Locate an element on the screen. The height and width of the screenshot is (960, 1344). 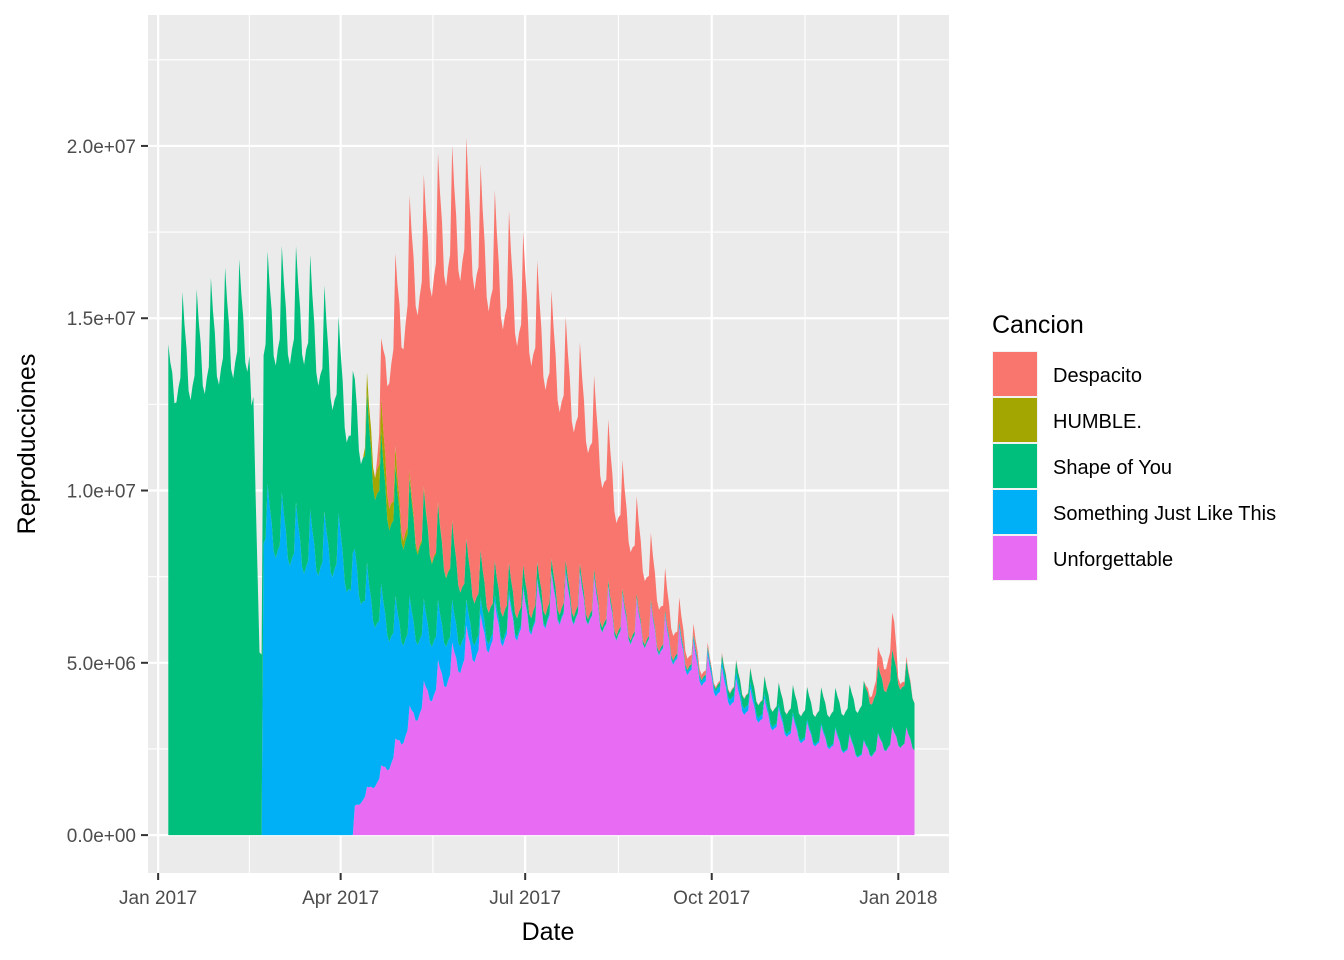
y-axis-title: Reproducciones is located at coordinates (27, 444).